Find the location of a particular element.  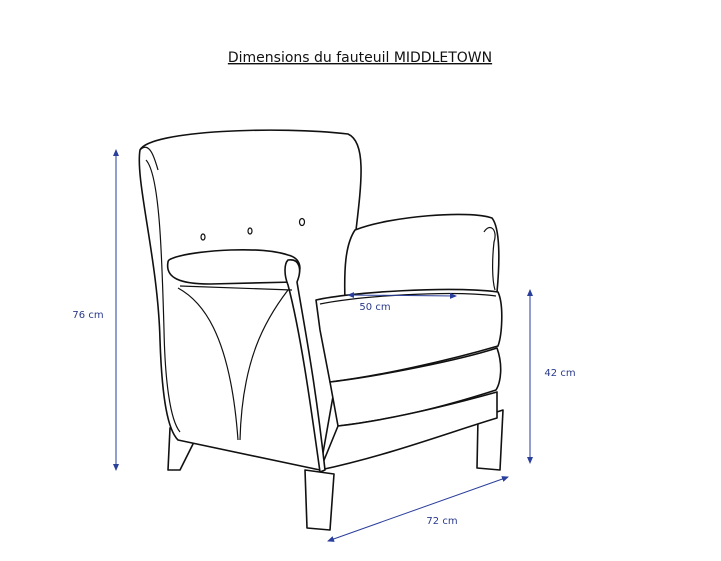

dimension-label: 42 cm is located at coordinates (559, 373).